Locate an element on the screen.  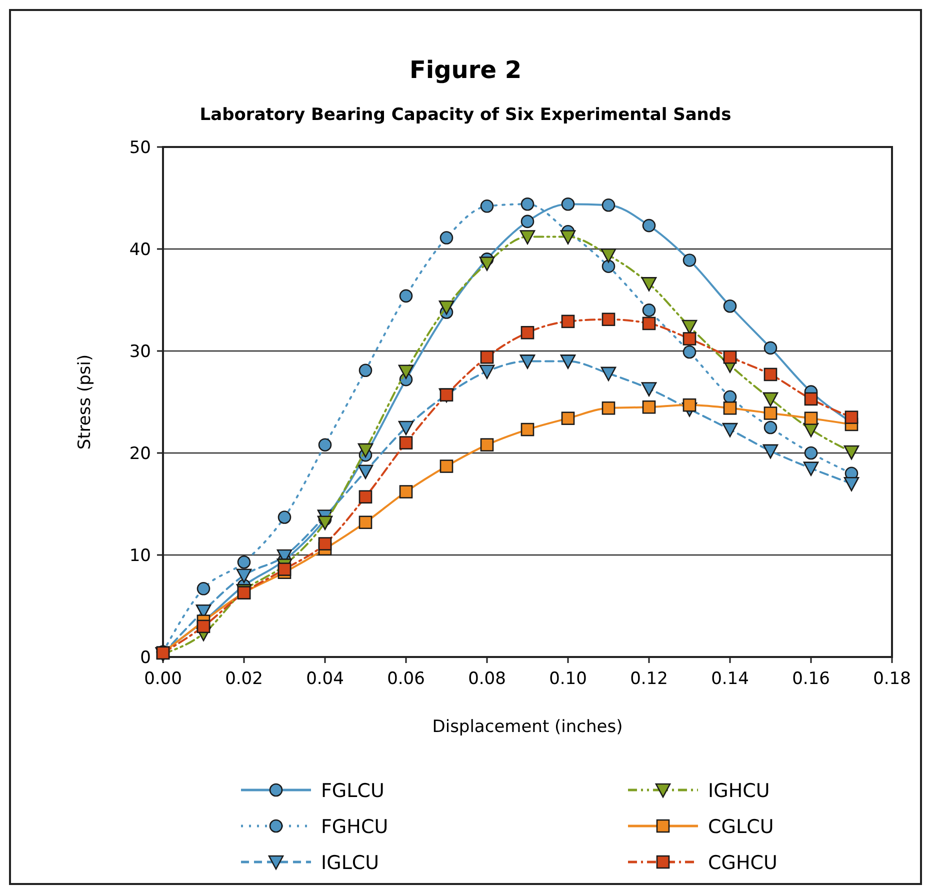
x-tick-label: 0.00 is located at coordinates (163, 679).